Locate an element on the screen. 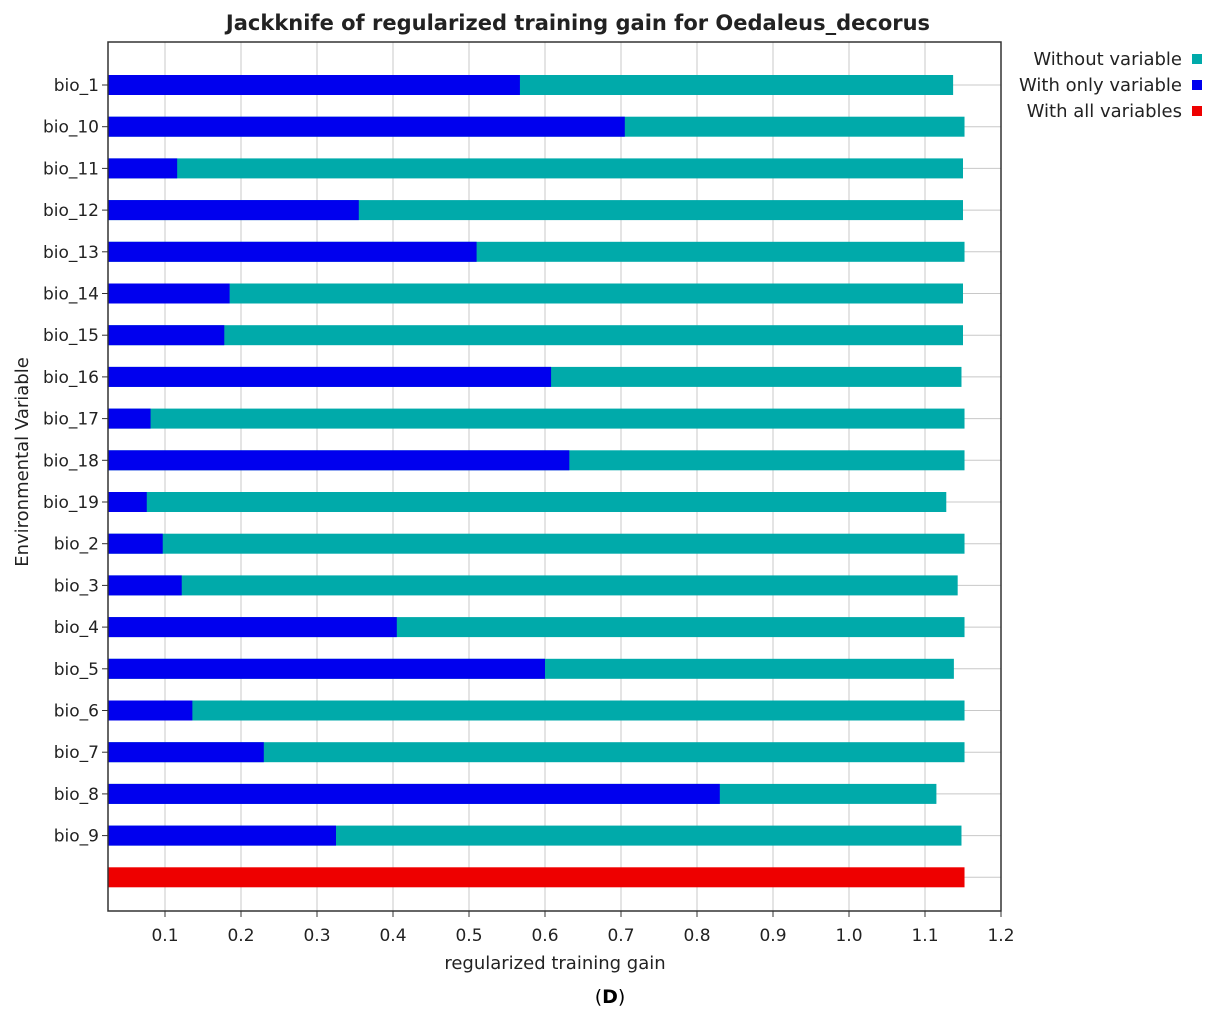 The height and width of the screenshot is (1009, 1210). y-tick-label-bio_3: bio_3 is located at coordinates (76, 586).